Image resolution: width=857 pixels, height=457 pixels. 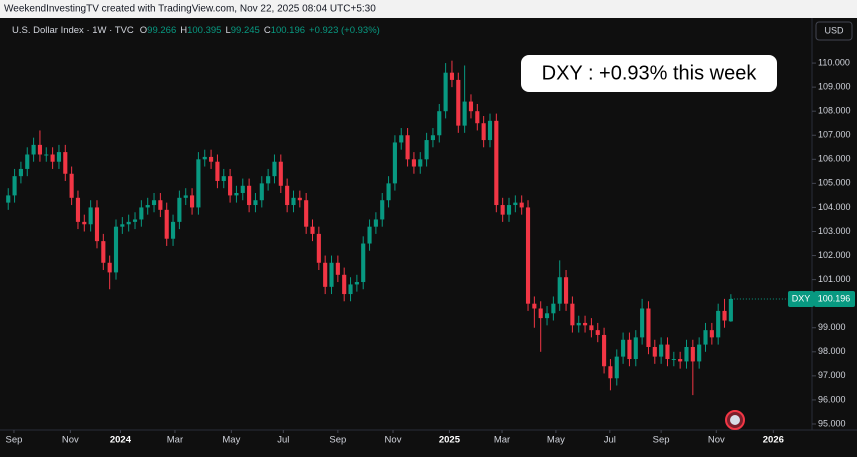 What do you see at coordinates (649, 73) in the screenshot?
I see `annotation-box` at bounding box center [649, 73].